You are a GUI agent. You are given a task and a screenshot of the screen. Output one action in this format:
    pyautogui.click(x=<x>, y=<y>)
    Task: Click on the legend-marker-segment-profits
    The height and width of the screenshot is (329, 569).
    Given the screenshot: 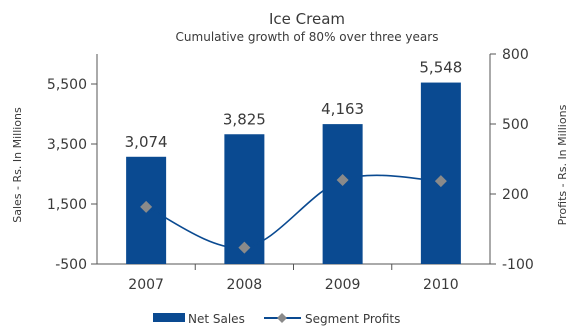 What is the action you would take?
    pyautogui.click(x=282, y=318)
    